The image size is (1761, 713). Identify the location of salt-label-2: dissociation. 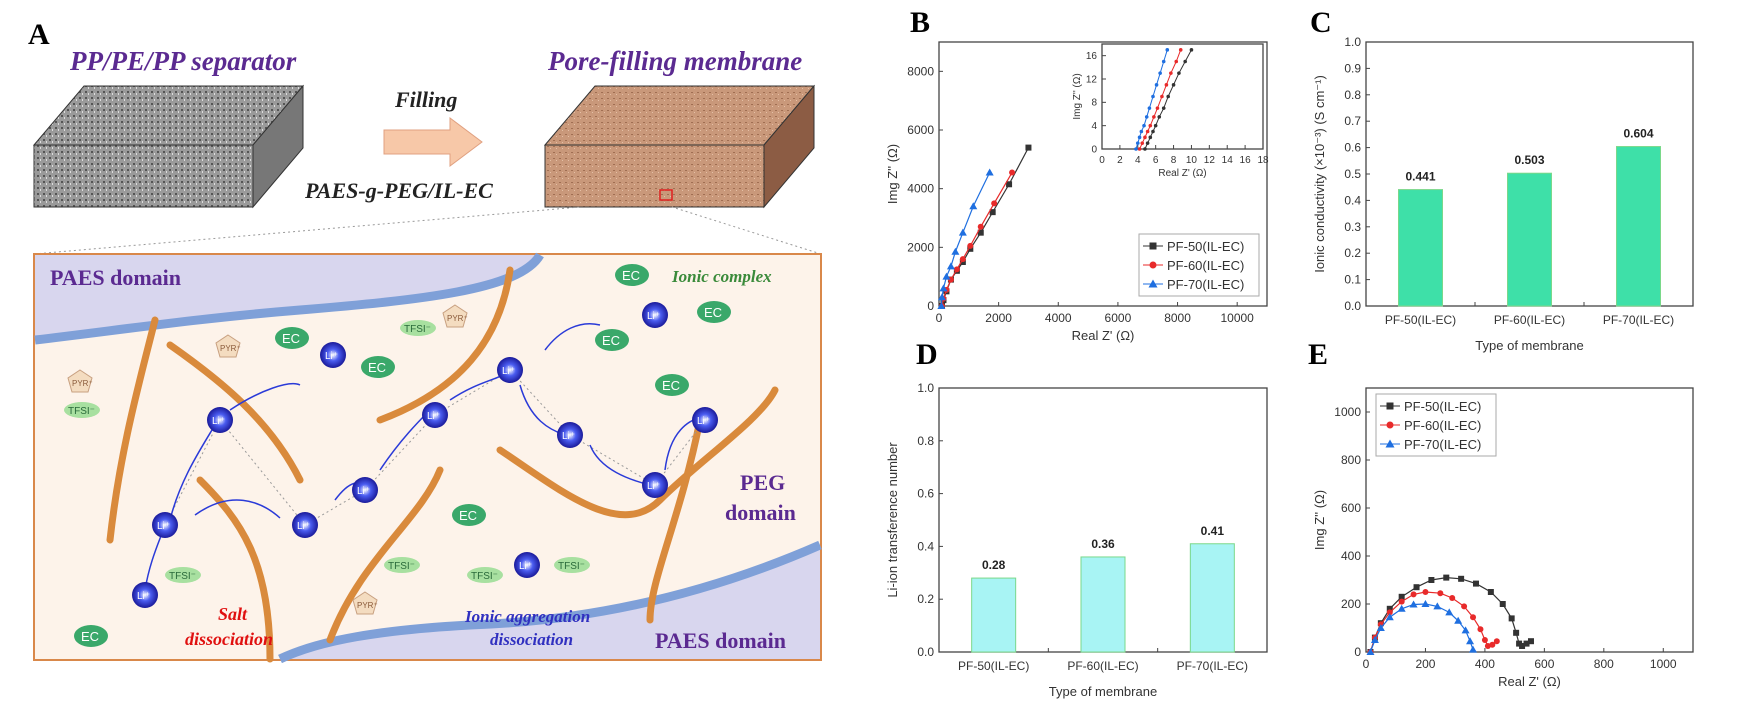
(229, 639).